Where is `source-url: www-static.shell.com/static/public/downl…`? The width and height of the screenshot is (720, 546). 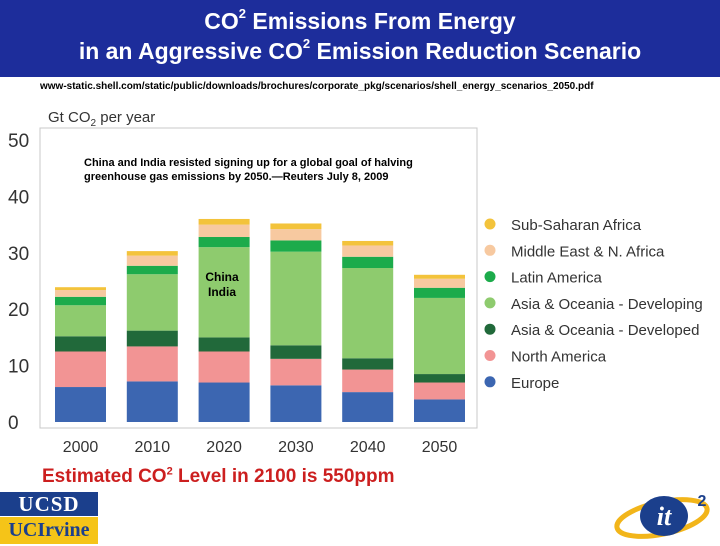 source-url: www-static.shell.com/static/public/downl… is located at coordinates (317, 86).